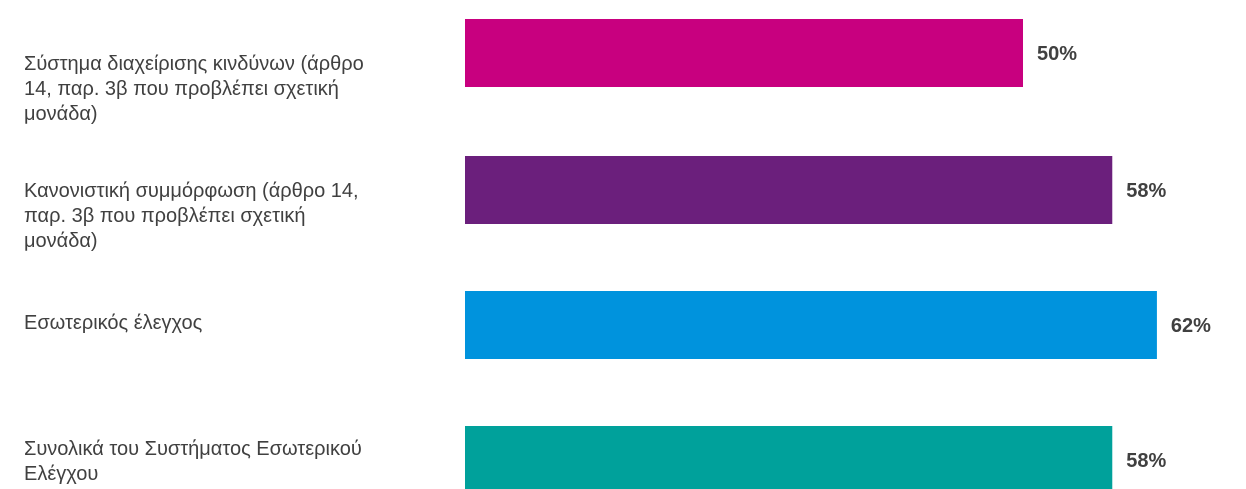 This screenshot has width=1246, height=489. What do you see at coordinates (1057, 54) in the screenshot?
I see `value-label-risk-management: 50%` at bounding box center [1057, 54].